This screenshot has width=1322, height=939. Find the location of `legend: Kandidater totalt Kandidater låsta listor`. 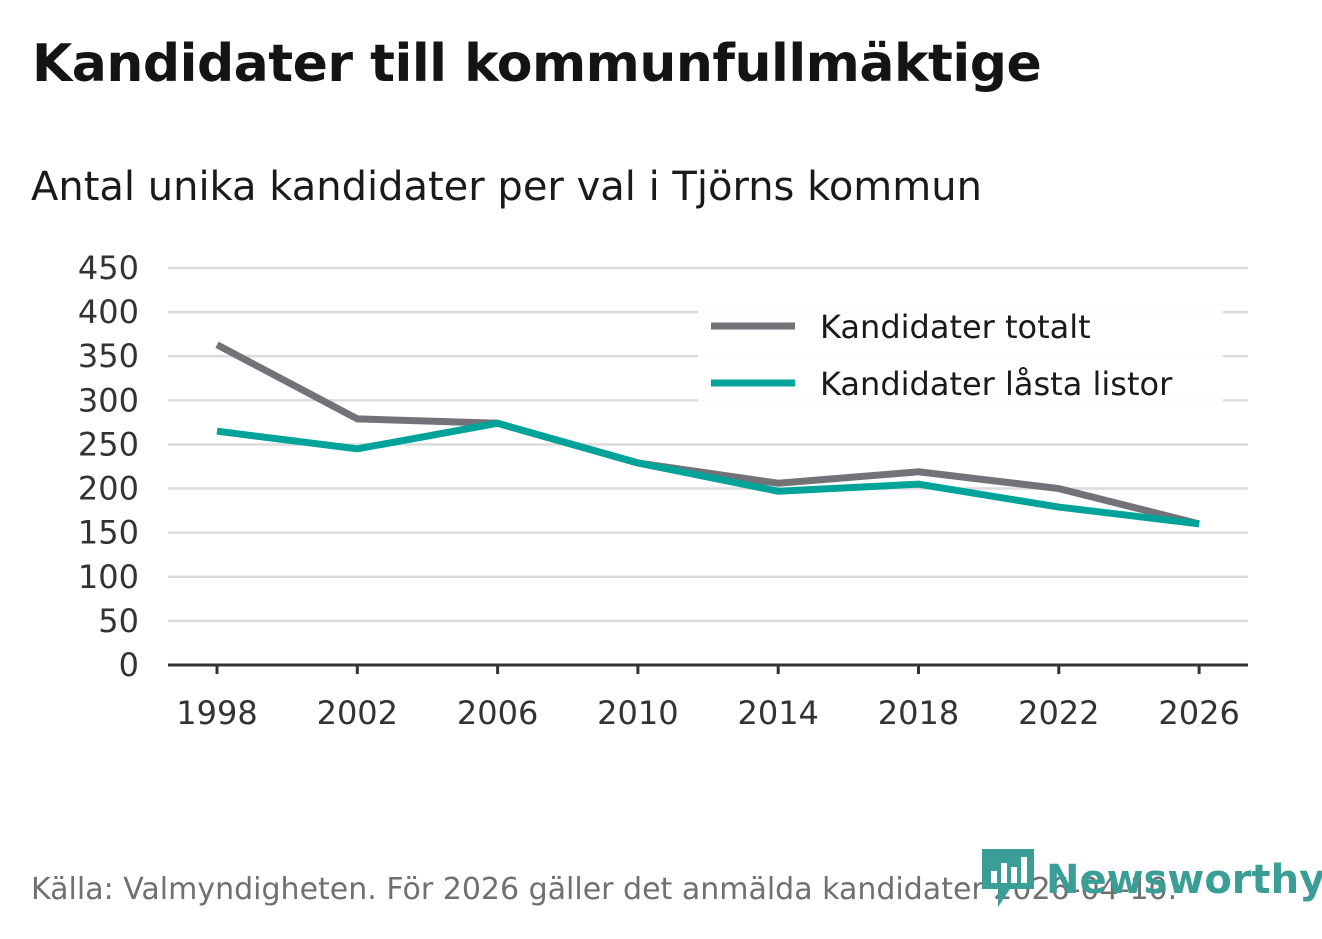

legend: Kandidater totalt Kandidater låsta listor is located at coordinates (960, 350).